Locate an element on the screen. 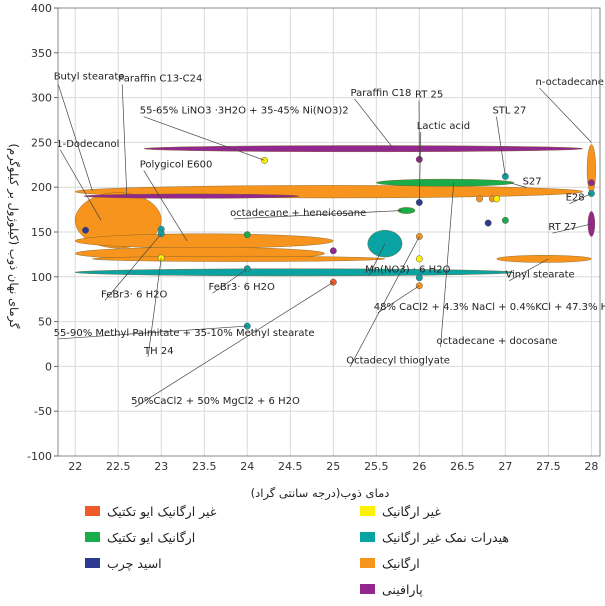 This screenshot has width=605, height=606. y-tick-label: 0 is located at coordinates (48, 366).